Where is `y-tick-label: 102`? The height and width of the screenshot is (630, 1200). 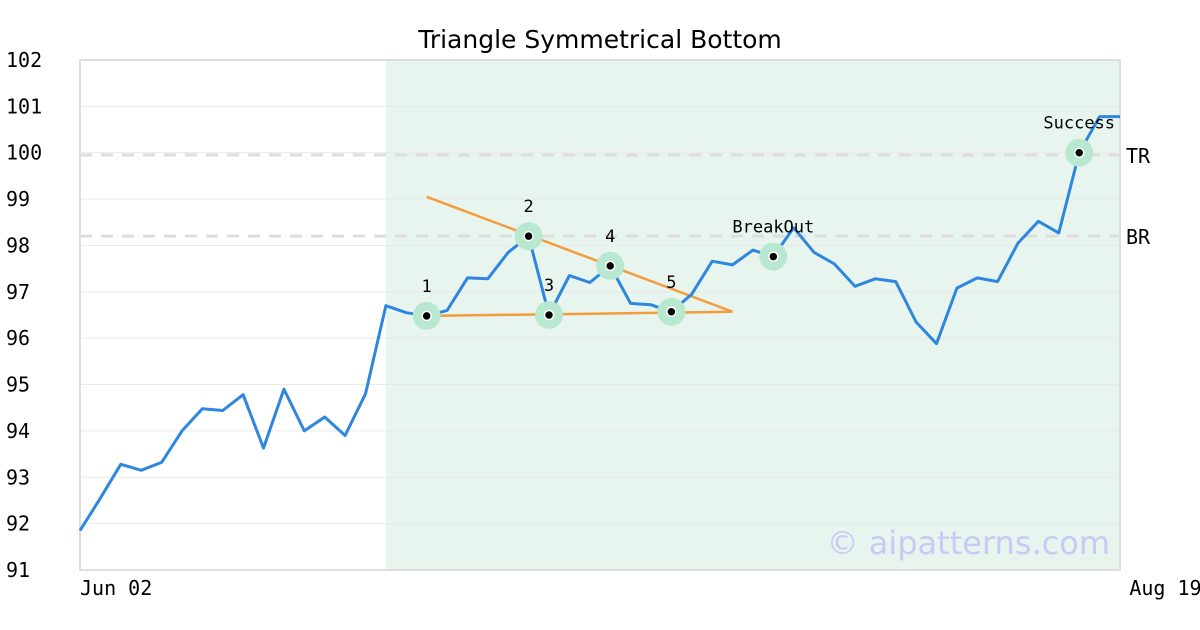 y-tick-label: 102 is located at coordinates (24, 60).